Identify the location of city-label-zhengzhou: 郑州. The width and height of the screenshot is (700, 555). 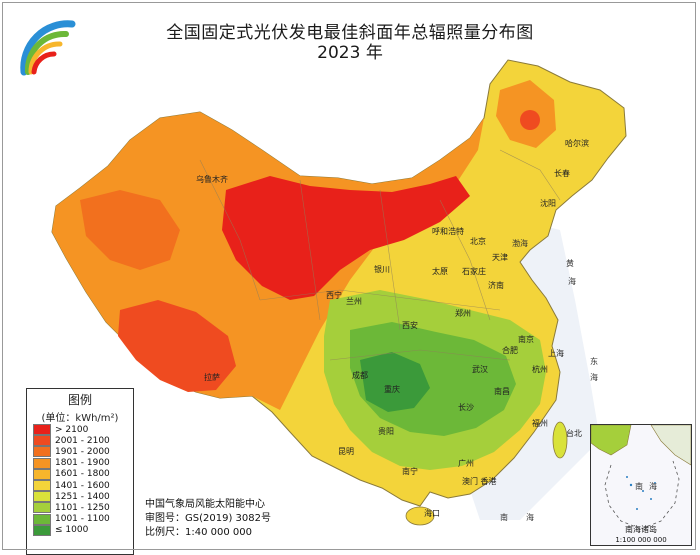
(463, 313).